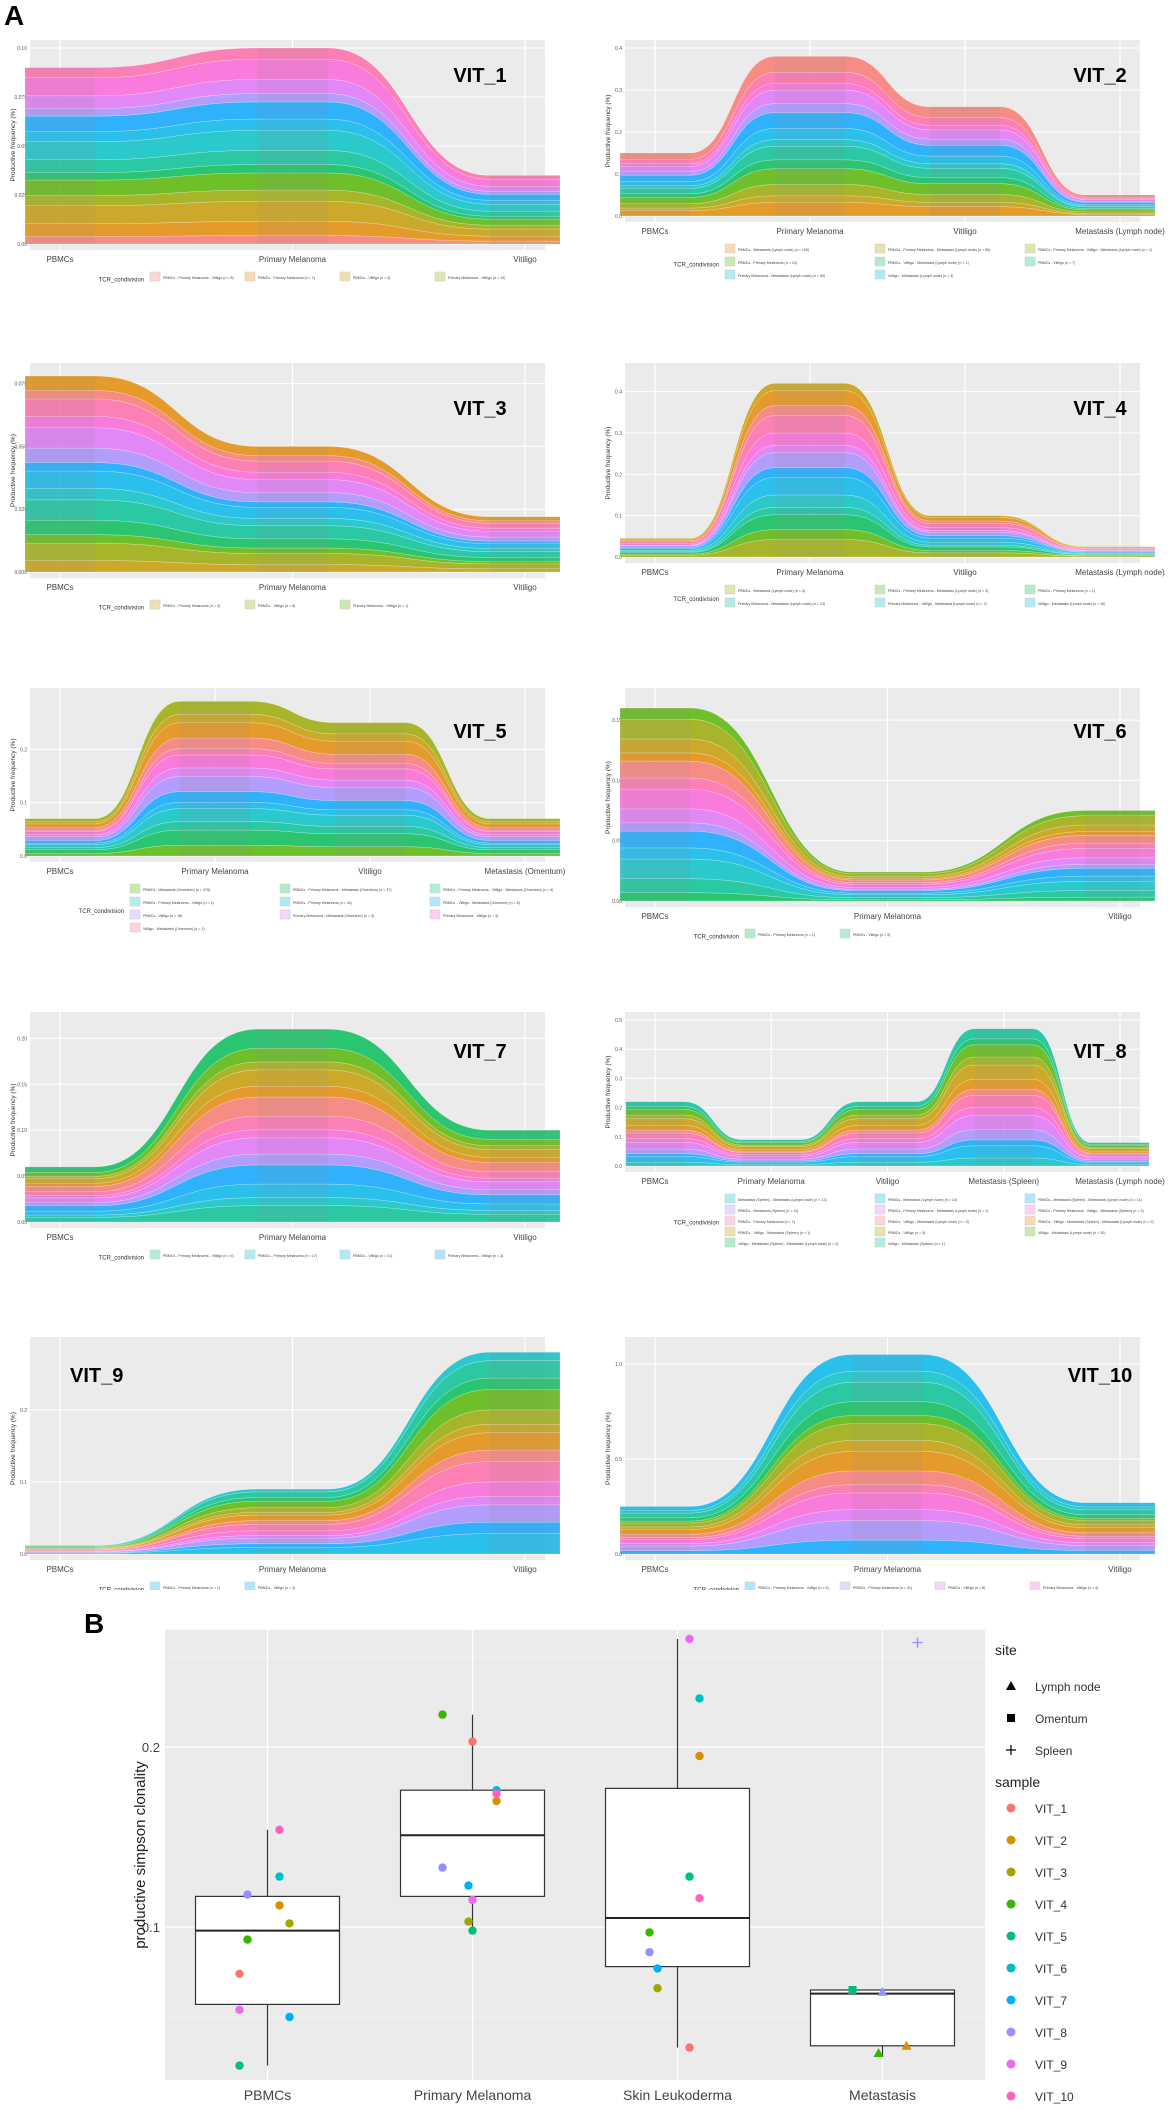 The height and width of the screenshot is (2110, 1176). What do you see at coordinates (1099, 732) in the screenshot?
I see `chart-title: VIT_6` at bounding box center [1099, 732].